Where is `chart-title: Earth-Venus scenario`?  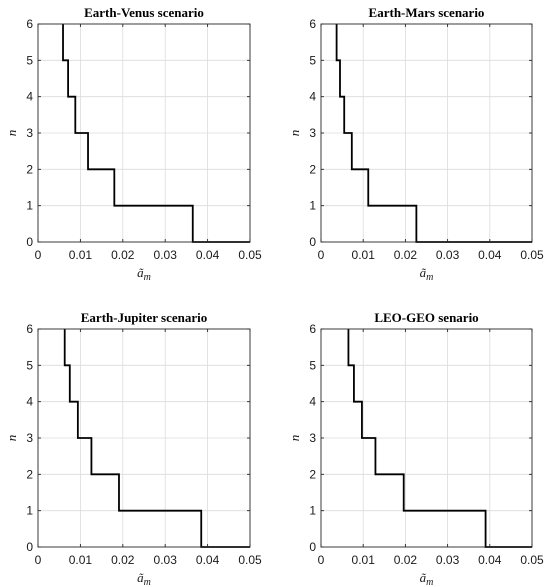
chart-title: Earth-Venus scenario is located at coordinates (144, 12).